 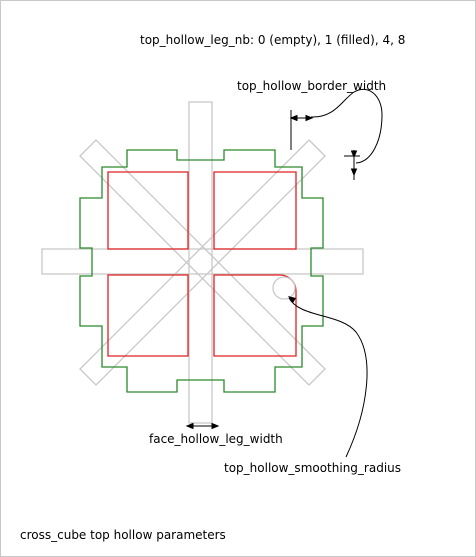 I want to click on horizontal-leg, so click(x=202, y=261).